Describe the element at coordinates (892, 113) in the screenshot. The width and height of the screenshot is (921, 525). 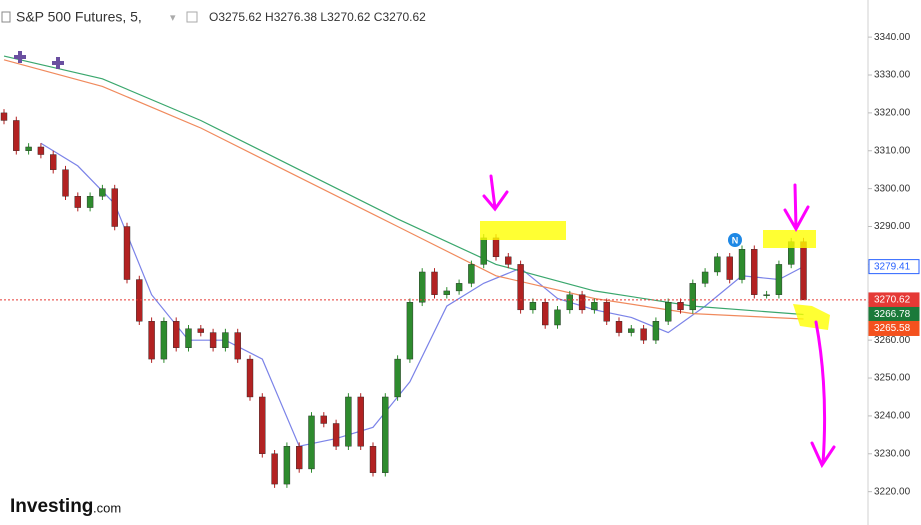
I see `y-tick-label: 3320.00` at that location.